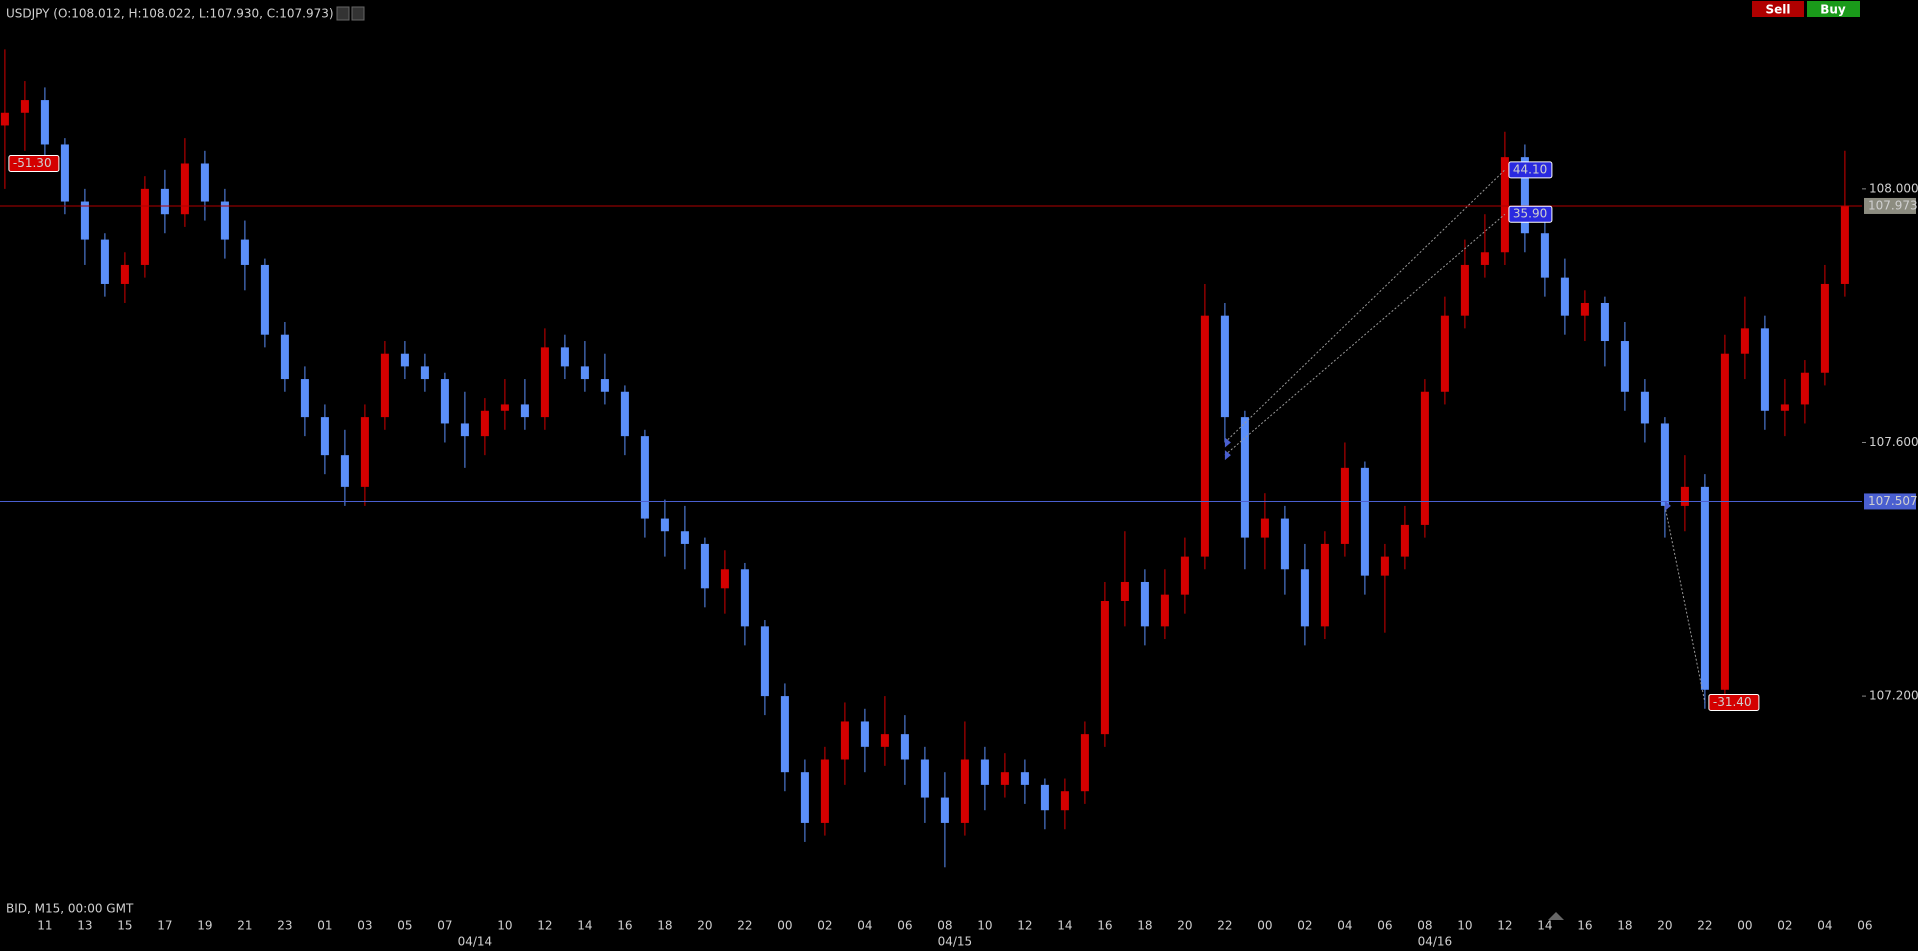 Image resolution: width=1918 pixels, height=951 pixels. I want to click on sell-button, so click(1778, 9).